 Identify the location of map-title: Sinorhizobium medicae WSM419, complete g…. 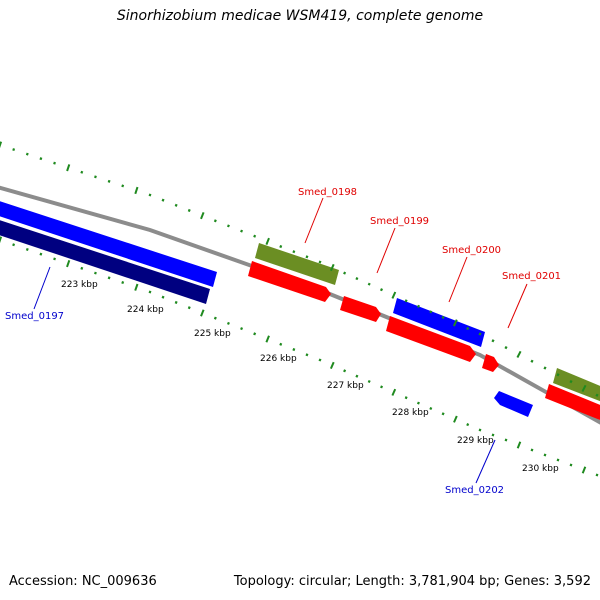
(300, 16).